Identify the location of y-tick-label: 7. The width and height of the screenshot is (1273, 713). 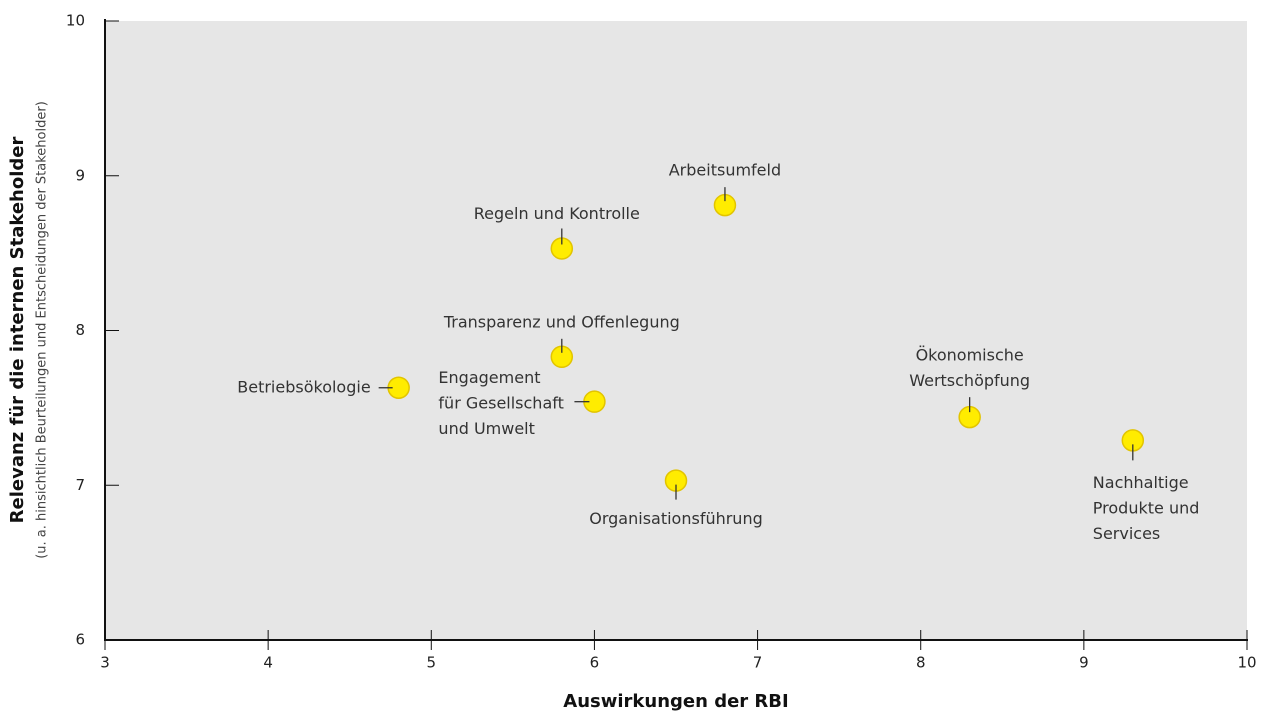
(80, 485).